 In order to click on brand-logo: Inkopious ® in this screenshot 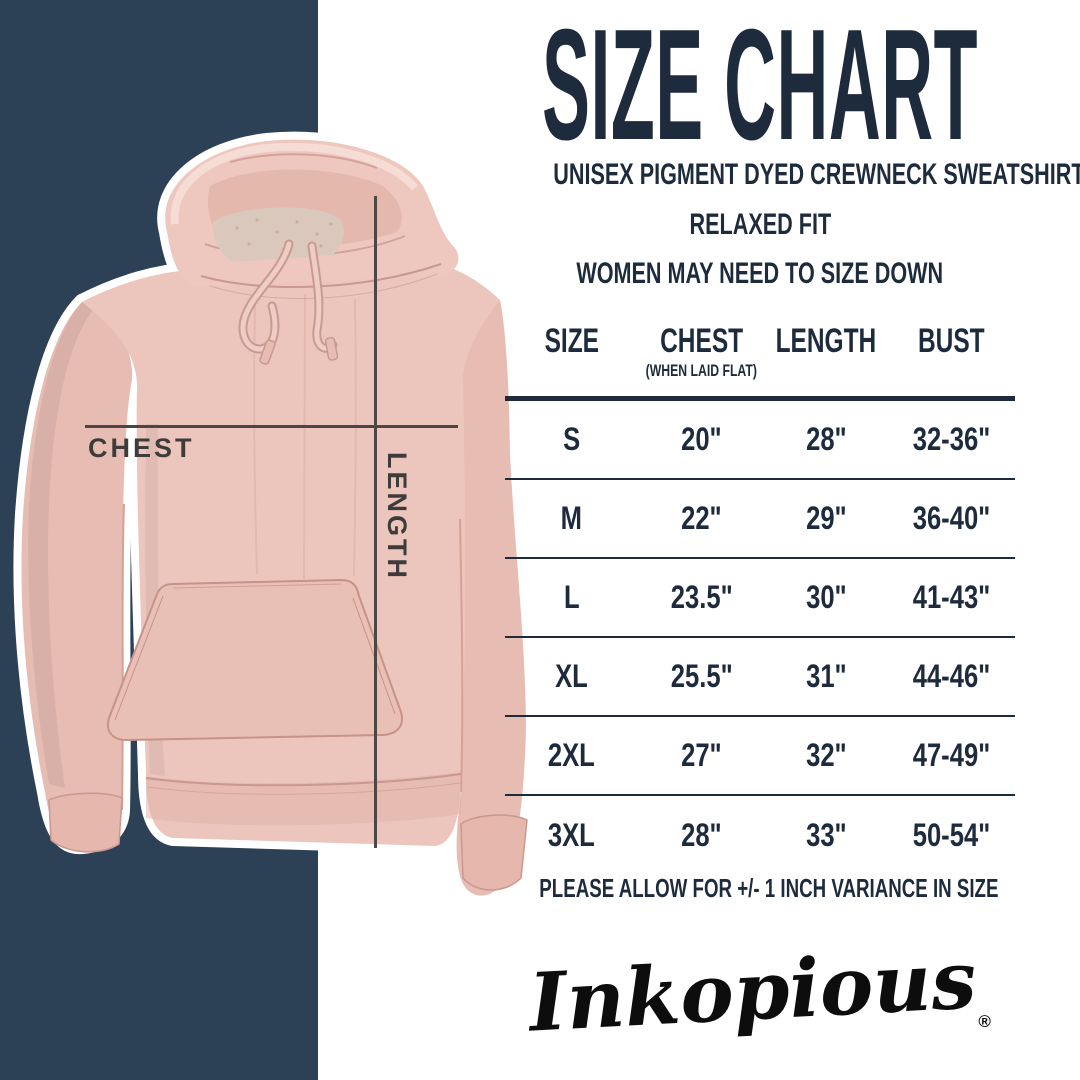, I will do `click(760, 991)`.